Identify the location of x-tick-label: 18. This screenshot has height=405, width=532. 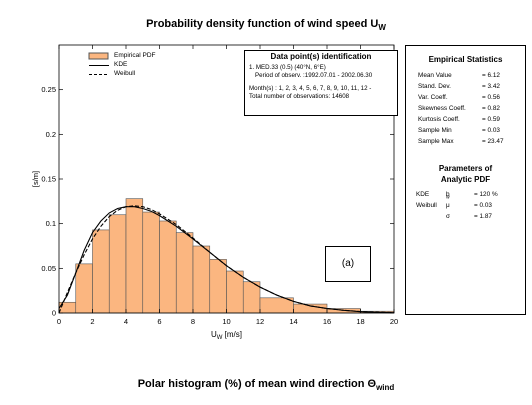
(360, 321).